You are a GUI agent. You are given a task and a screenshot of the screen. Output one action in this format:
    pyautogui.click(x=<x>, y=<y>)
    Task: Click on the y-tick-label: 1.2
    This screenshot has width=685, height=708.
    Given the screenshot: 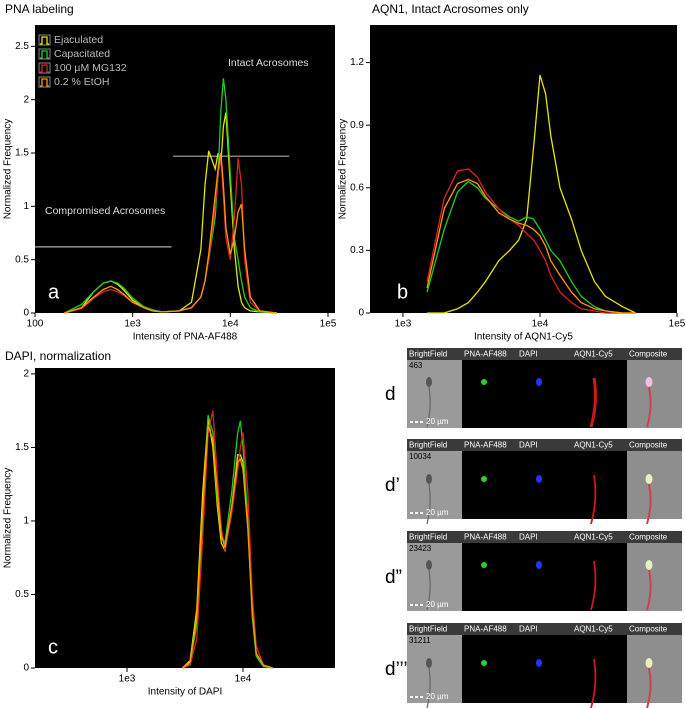 What is the action you would take?
    pyautogui.click(x=357, y=62)
    